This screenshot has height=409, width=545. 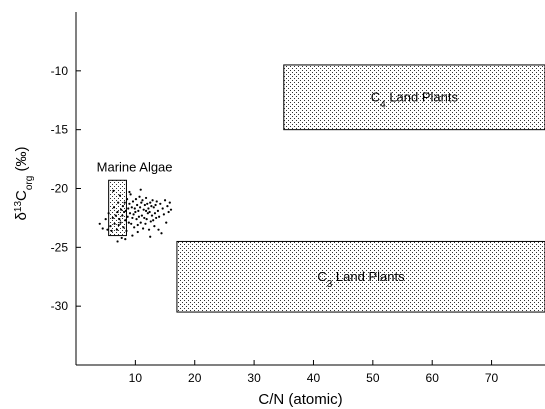 I want to click on y-tick-label: -25, so click(x=60, y=247).